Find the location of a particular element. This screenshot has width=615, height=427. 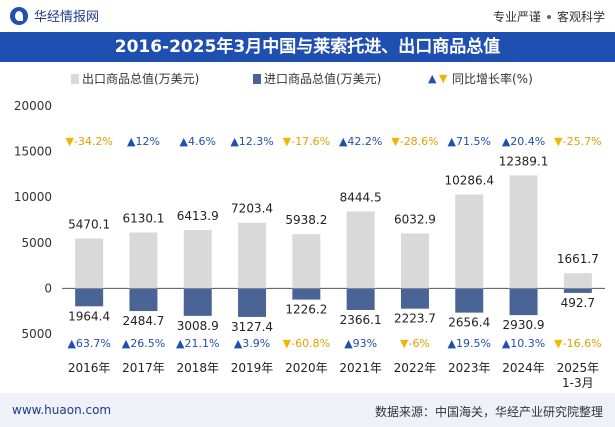

footer: www.huaon.com 数据来源：中国海关，华经产业研究院整理 is located at coordinates (307, 410).